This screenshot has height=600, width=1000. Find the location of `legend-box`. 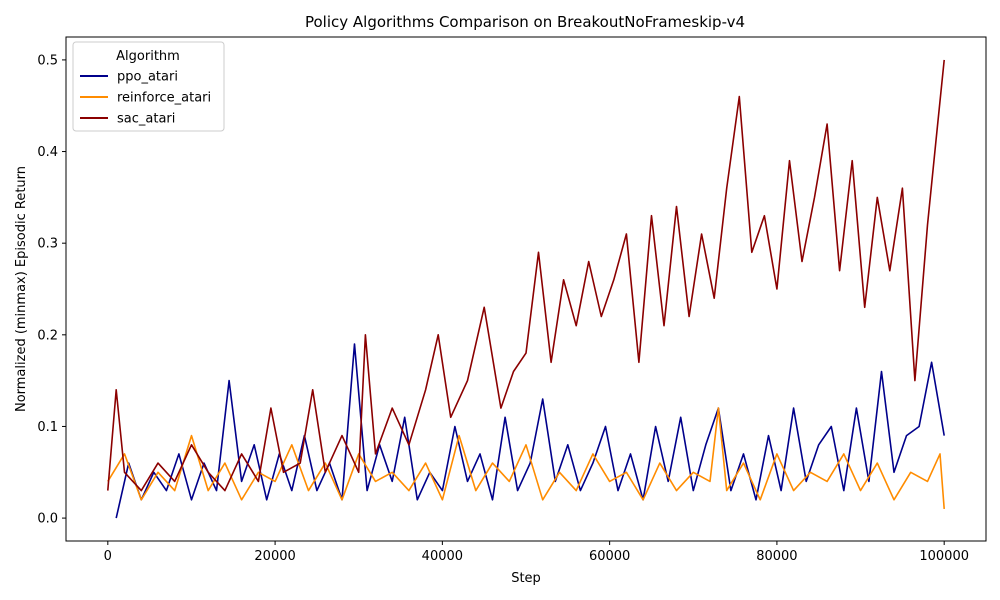

legend-box is located at coordinates (148, 86).